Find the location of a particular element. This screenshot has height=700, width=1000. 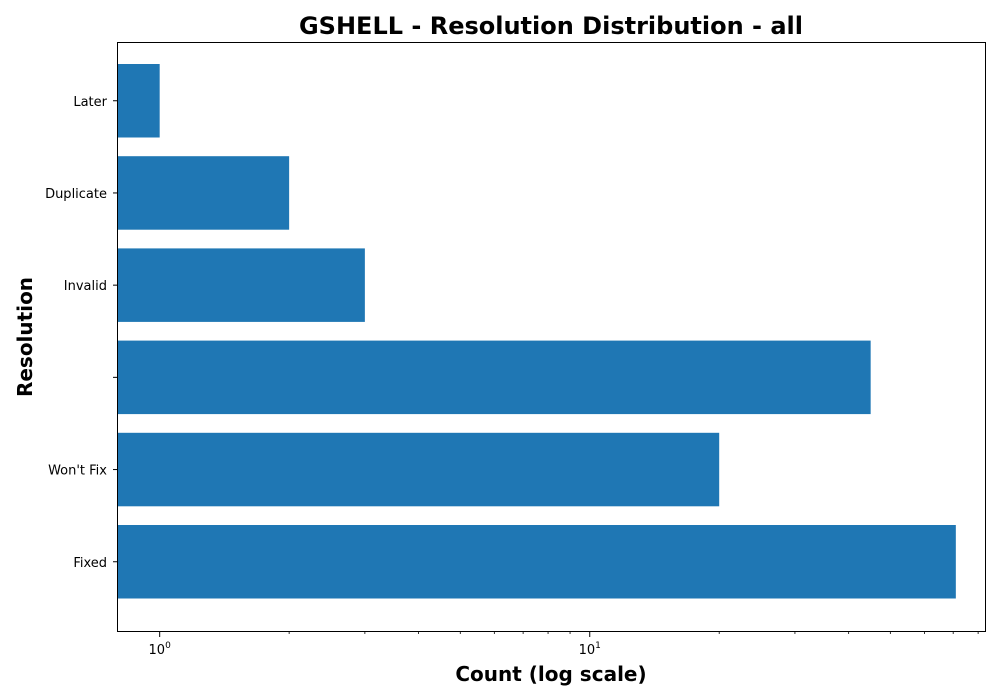

y-axis-ticks: Fixed Won't Fix Invalid Duplicate Later is located at coordinates (81, 333).